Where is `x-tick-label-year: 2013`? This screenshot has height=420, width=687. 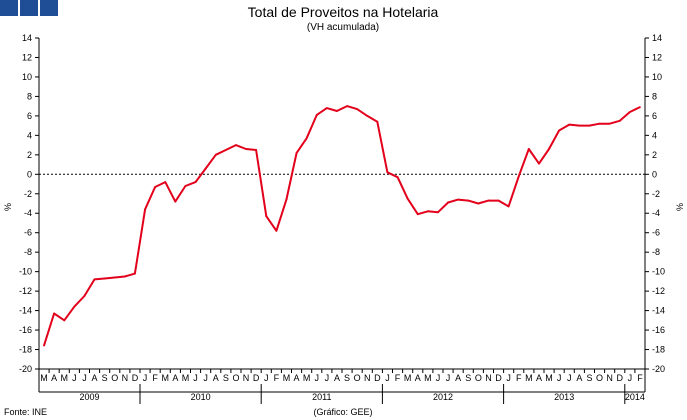
x-tick-label-year: 2013 is located at coordinates (564, 397).